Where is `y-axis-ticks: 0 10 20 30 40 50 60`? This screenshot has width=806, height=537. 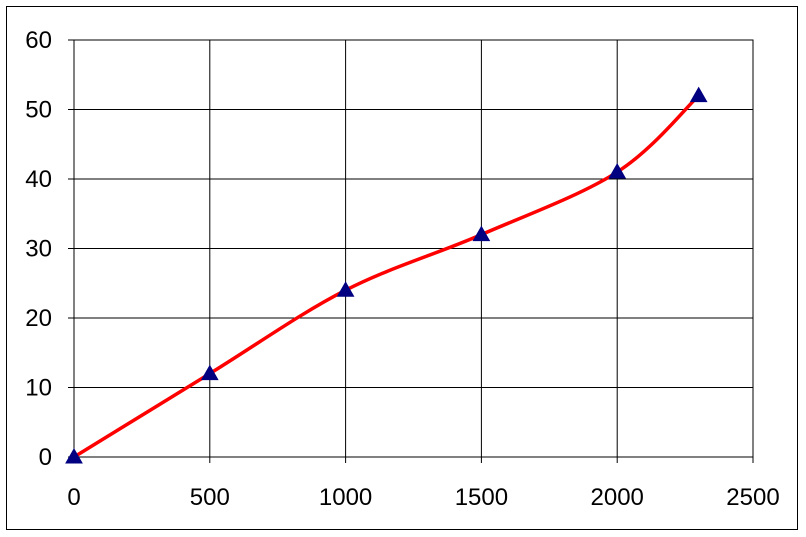
y-axis-ticks: 0 10 20 30 40 50 60 is located at coordinates (38, 249).